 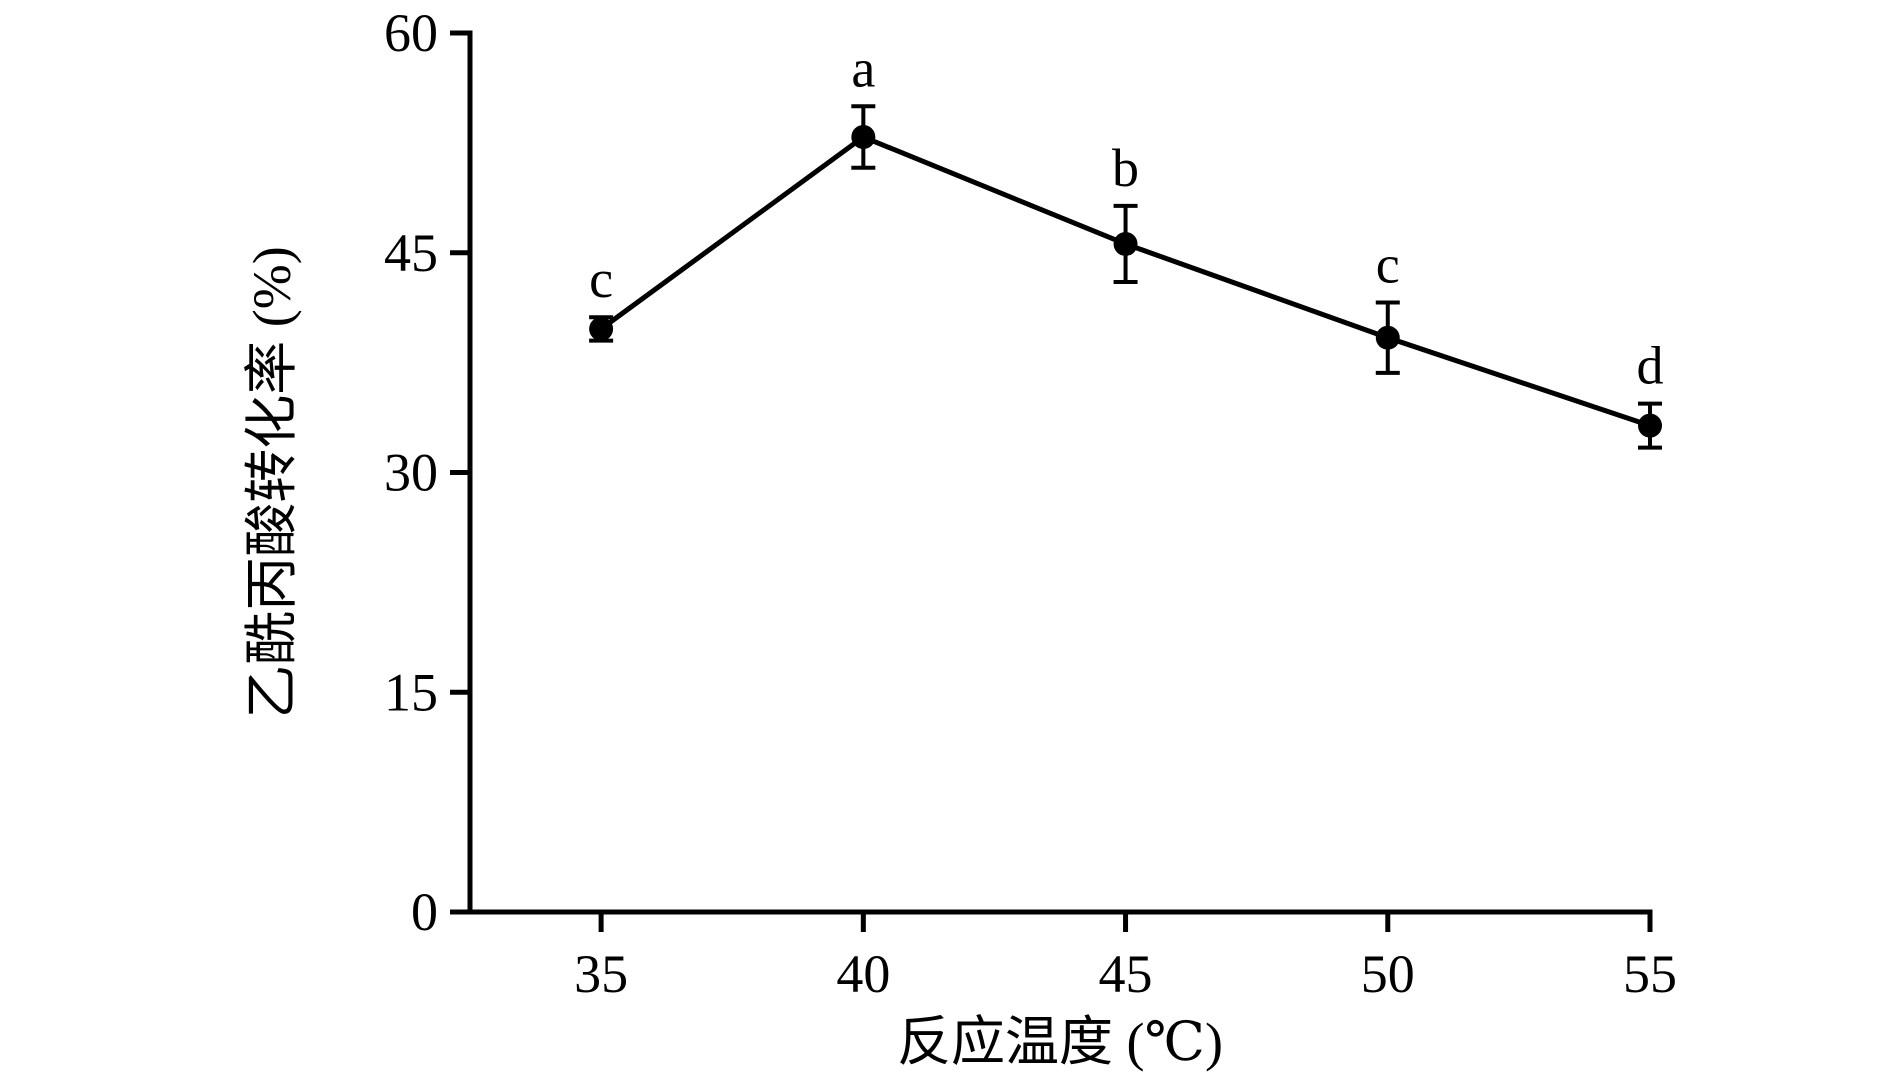 I want to click on y-tick-label: 60, so click(x=411, y=33).